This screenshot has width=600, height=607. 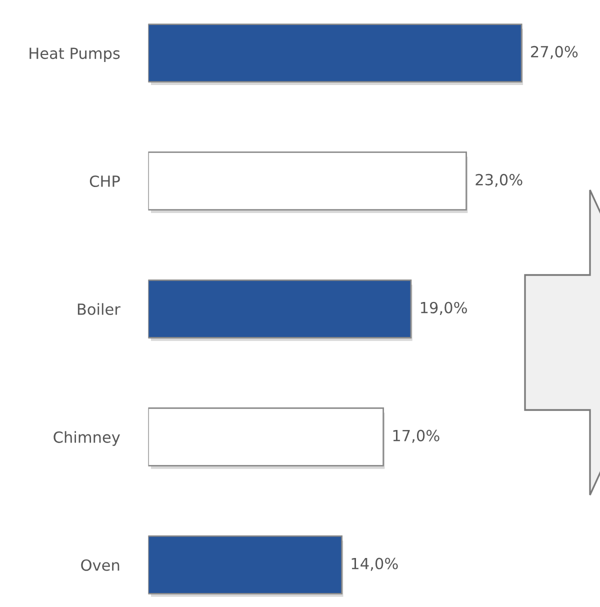 I want to click on y-tick-label: Heat Pumps, so click(x=75, y=55).